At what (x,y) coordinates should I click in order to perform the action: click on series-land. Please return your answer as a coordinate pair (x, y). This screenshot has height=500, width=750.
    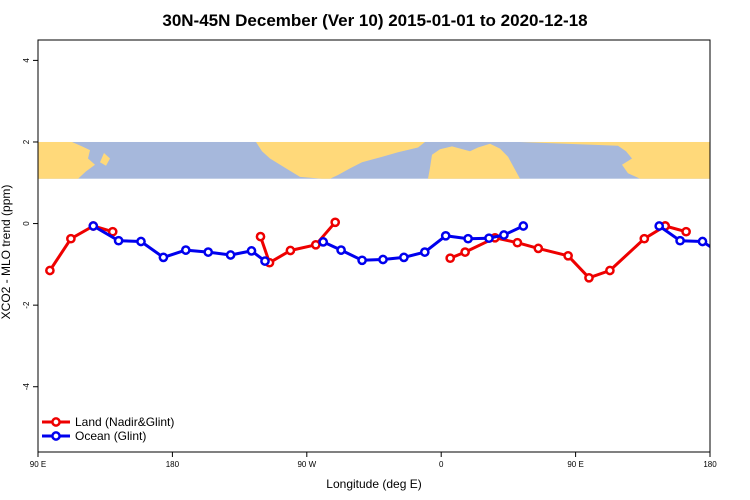
    Looking at the image, I should click on (368, 250).